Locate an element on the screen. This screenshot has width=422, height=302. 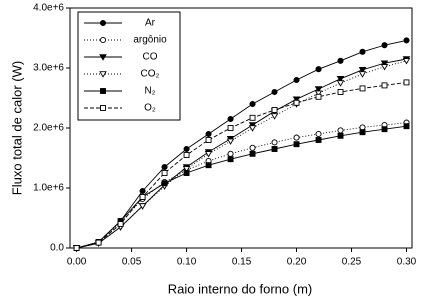
legend-label: Ar is located at coordinates (150, 23).